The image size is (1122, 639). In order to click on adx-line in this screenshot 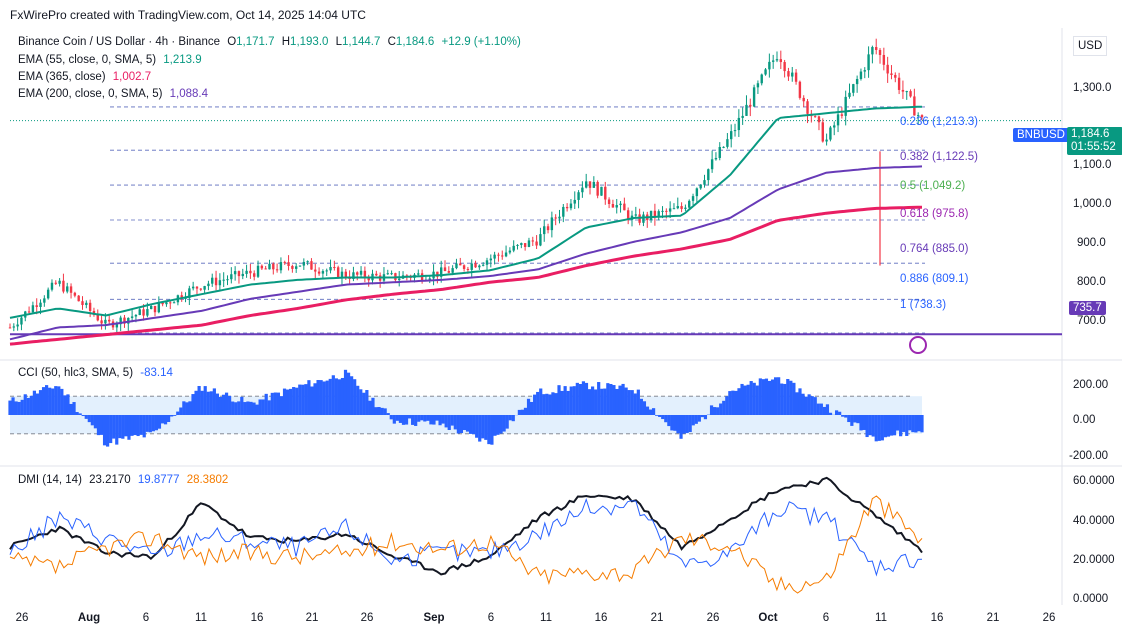, I will do `click(466, 526)`.